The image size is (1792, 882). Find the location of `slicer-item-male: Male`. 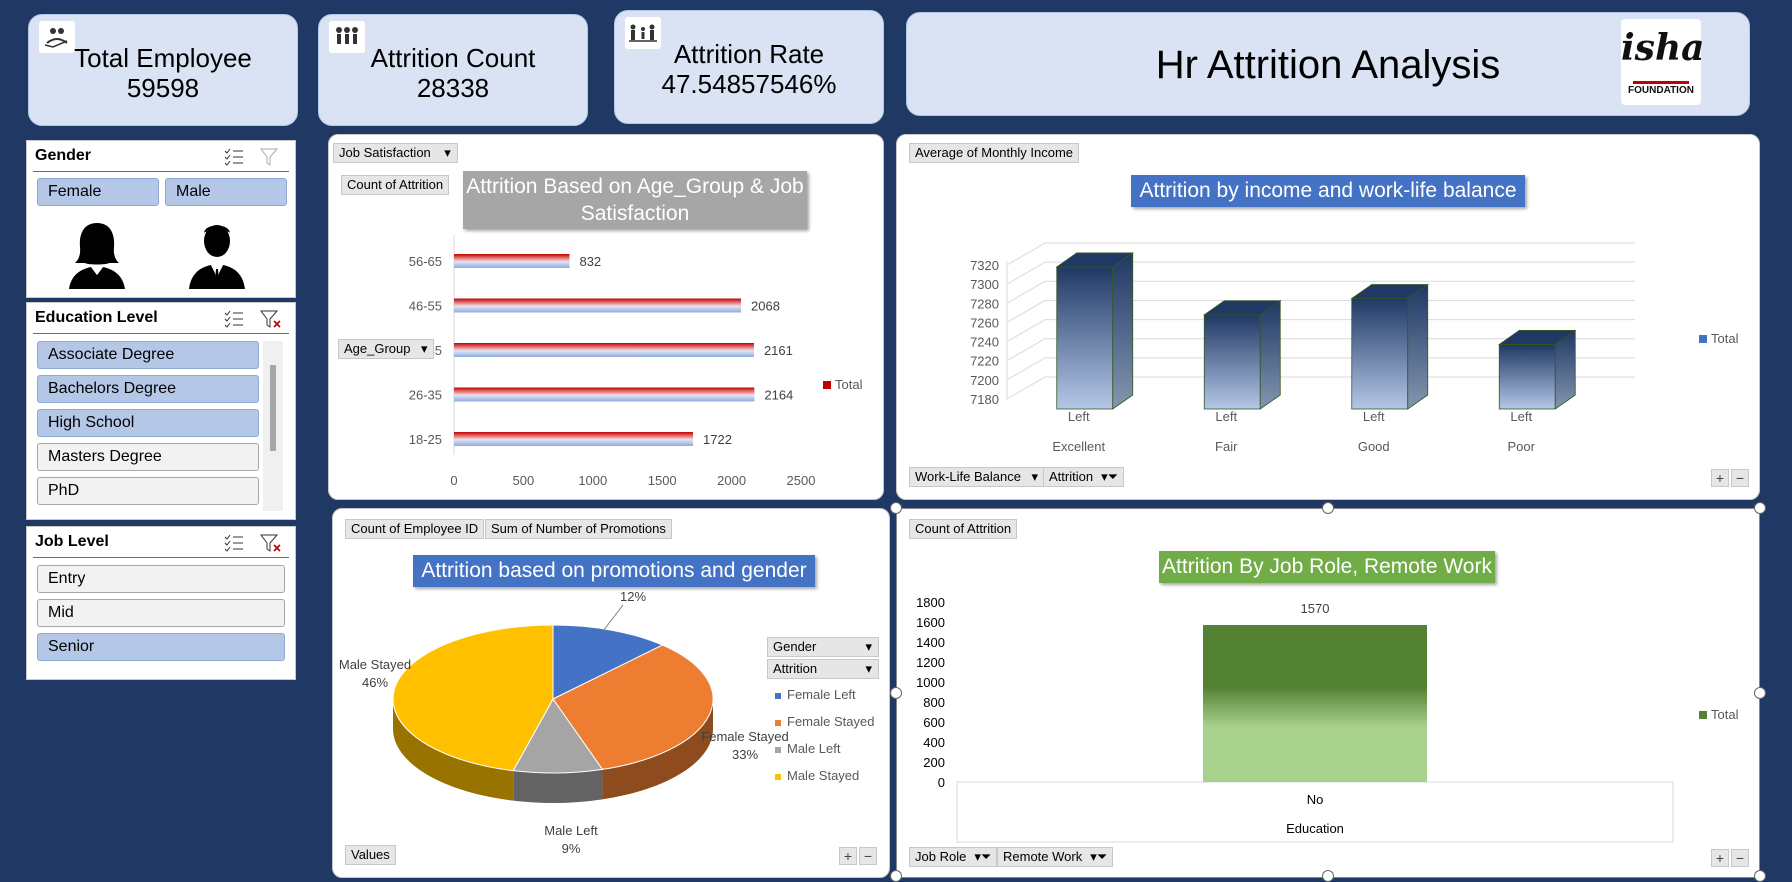

slicer-item-male: Male is located at coordinates (226, 192).